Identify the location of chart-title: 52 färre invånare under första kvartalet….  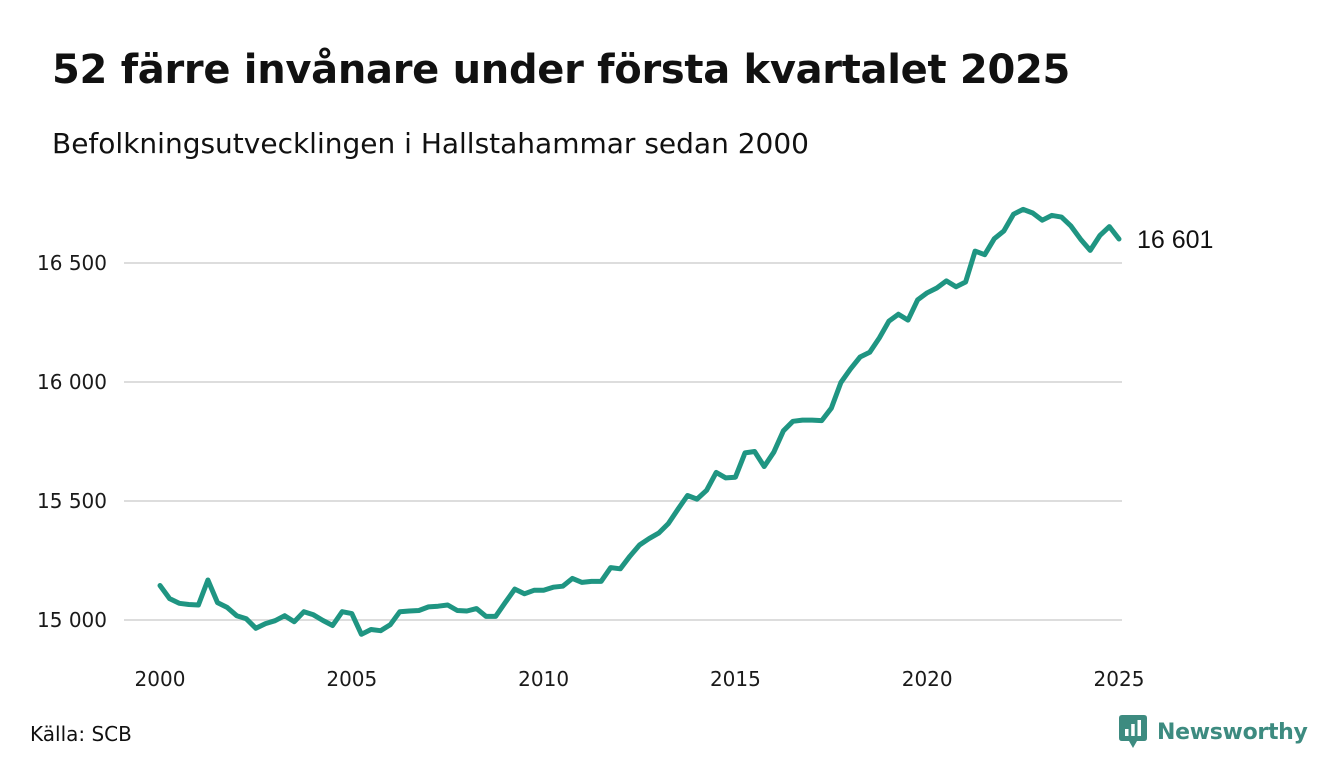
(561, 70).